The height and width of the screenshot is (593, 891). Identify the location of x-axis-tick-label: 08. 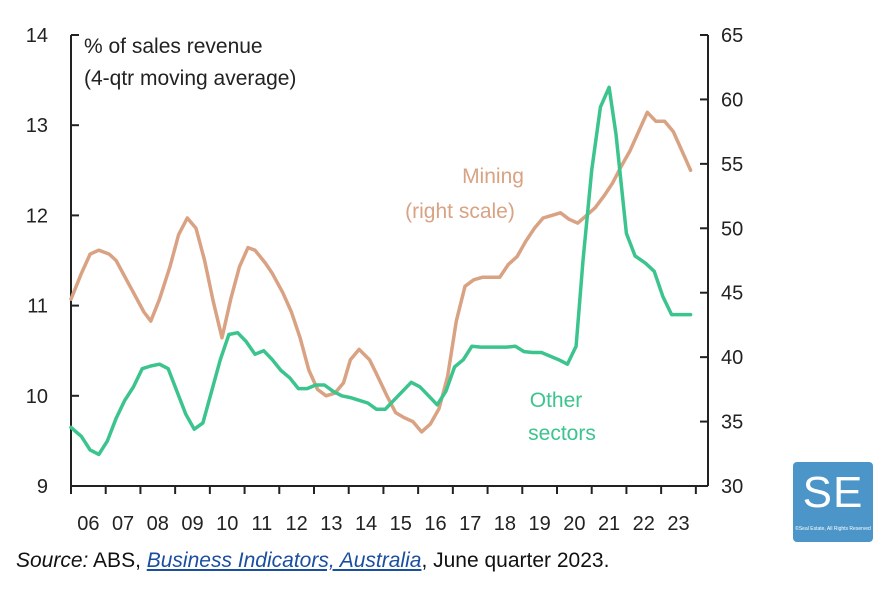
(158, 524).